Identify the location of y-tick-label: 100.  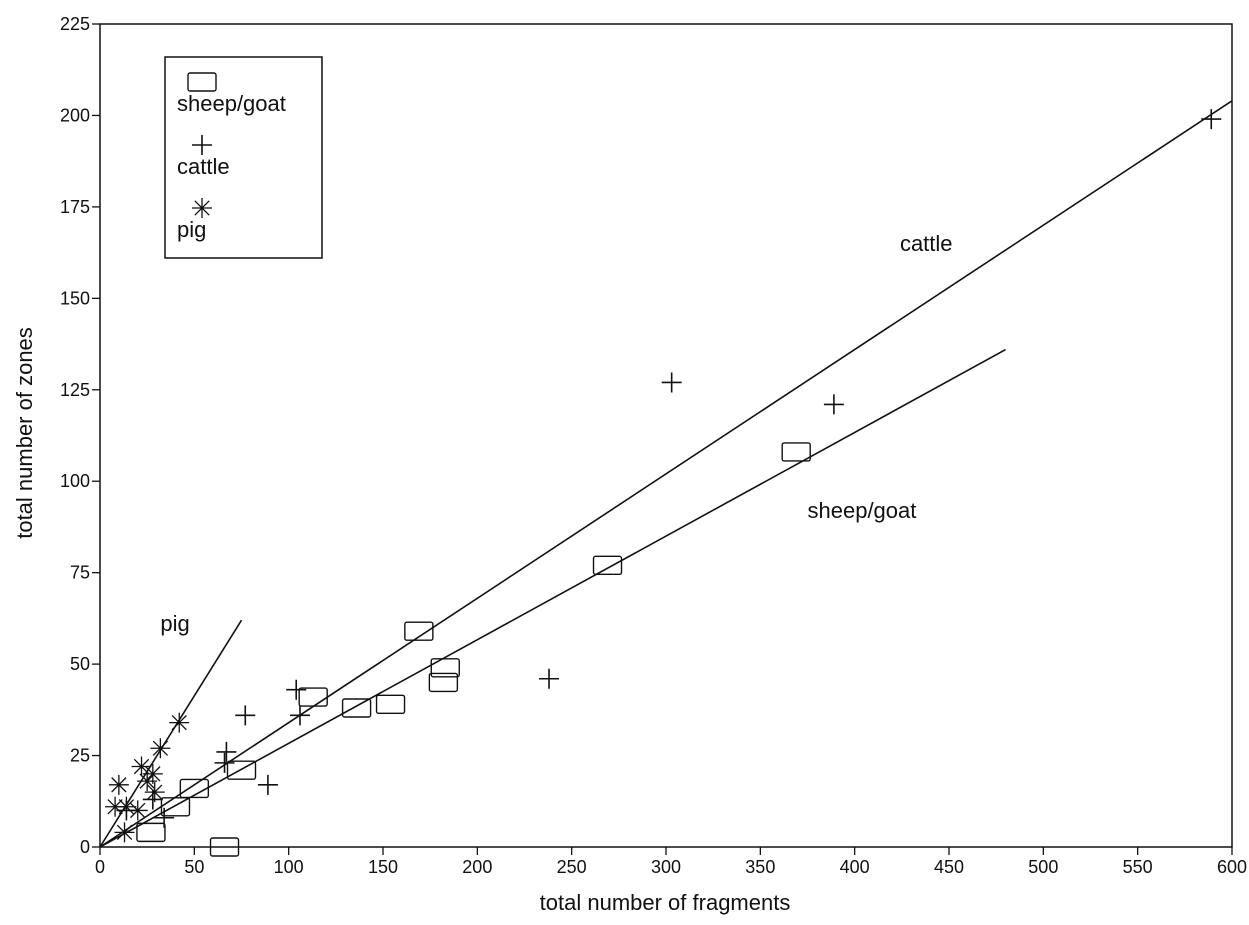
(75, 481).